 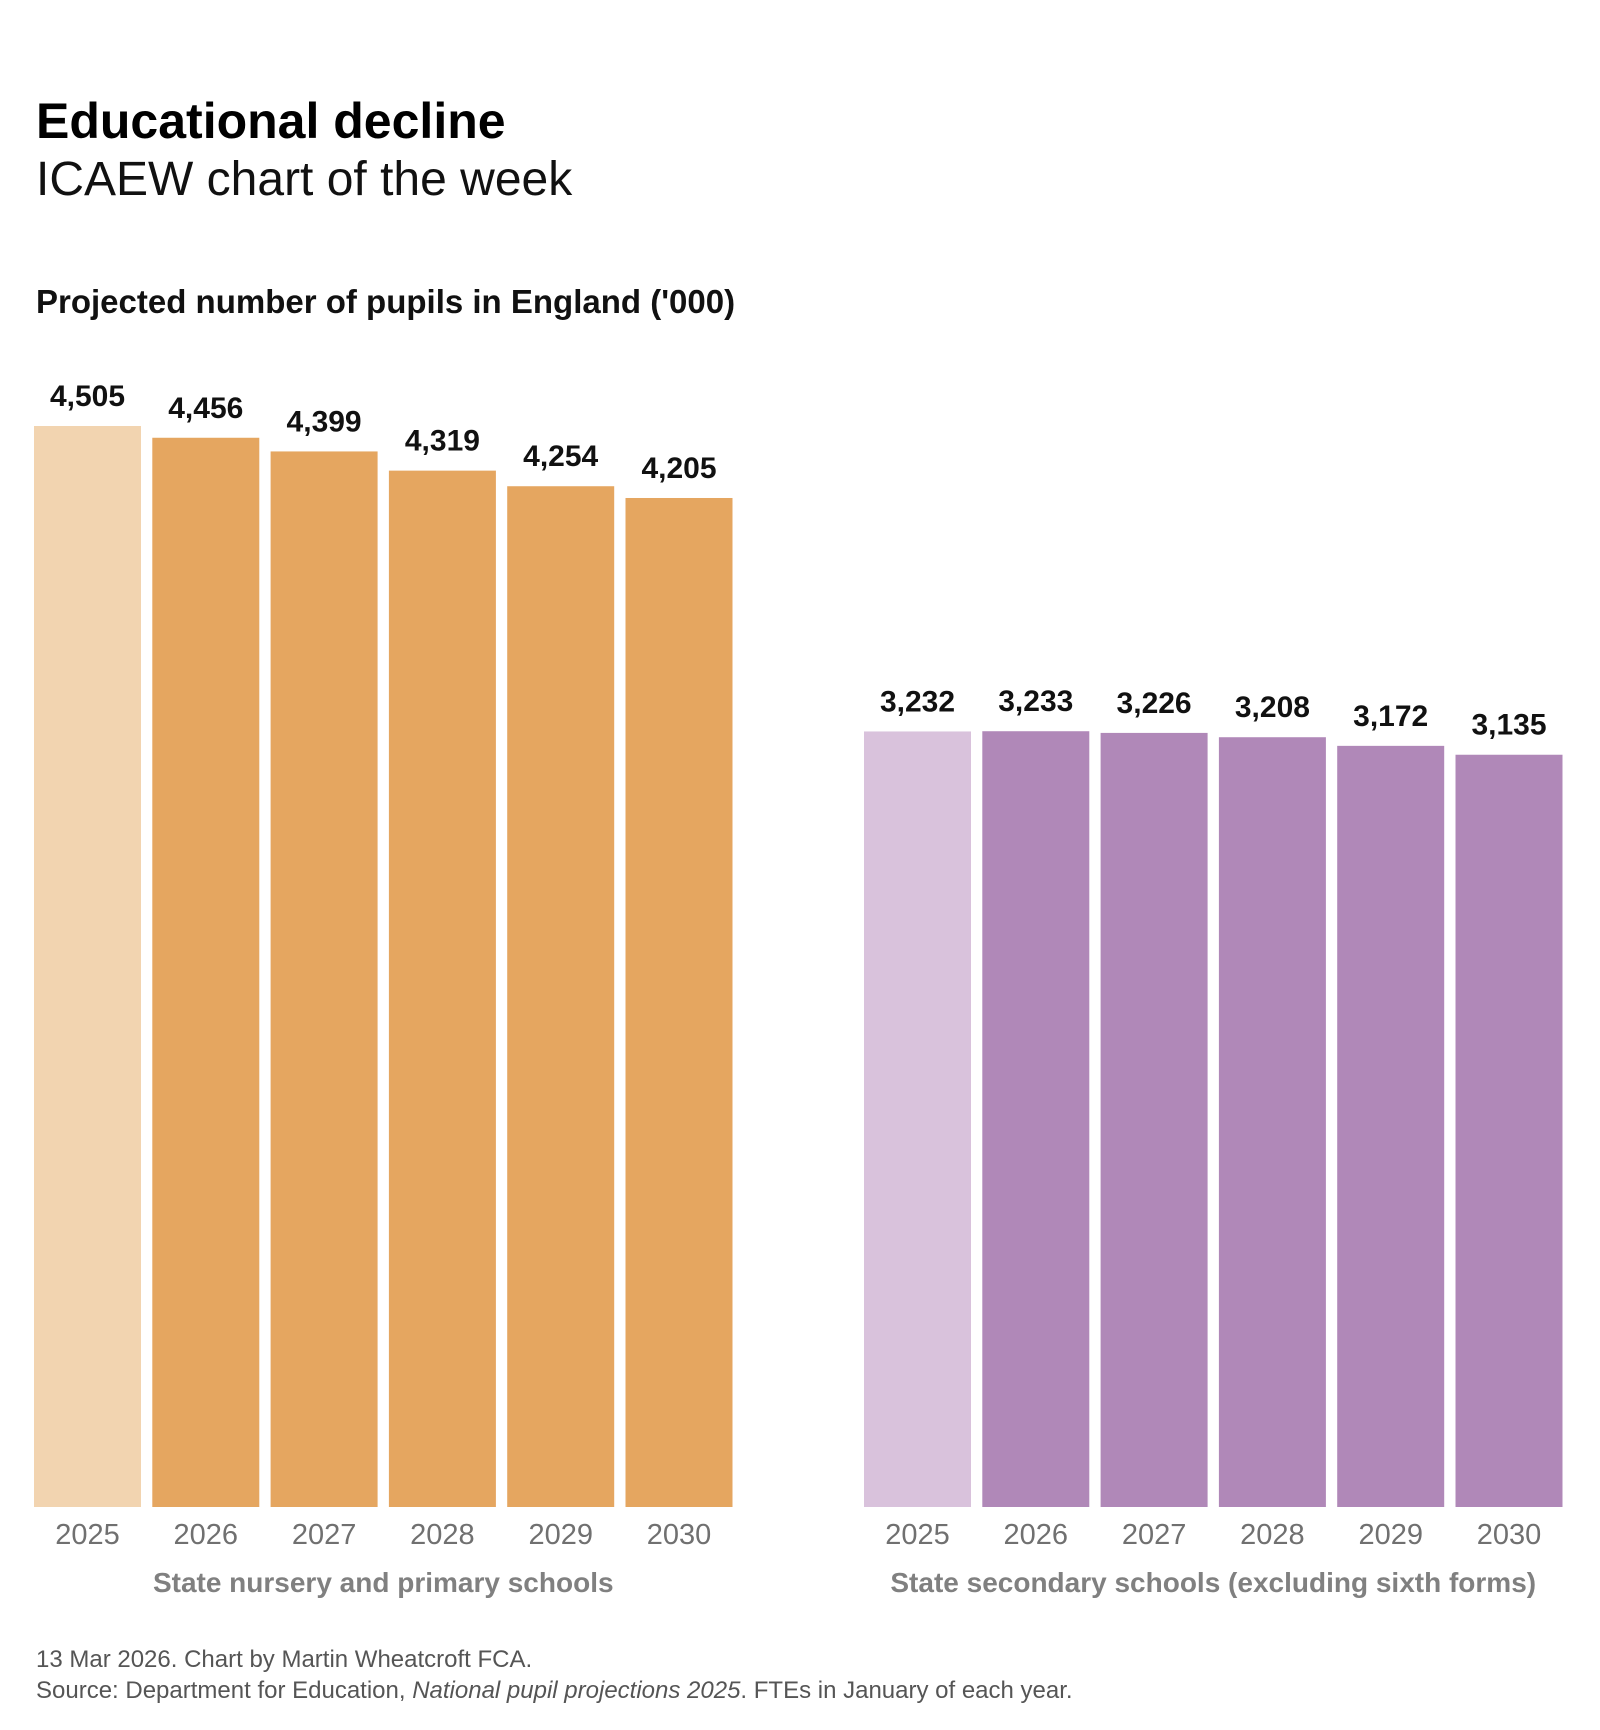 I want to click on data-label: 4,456, so click(x=205, y=408).